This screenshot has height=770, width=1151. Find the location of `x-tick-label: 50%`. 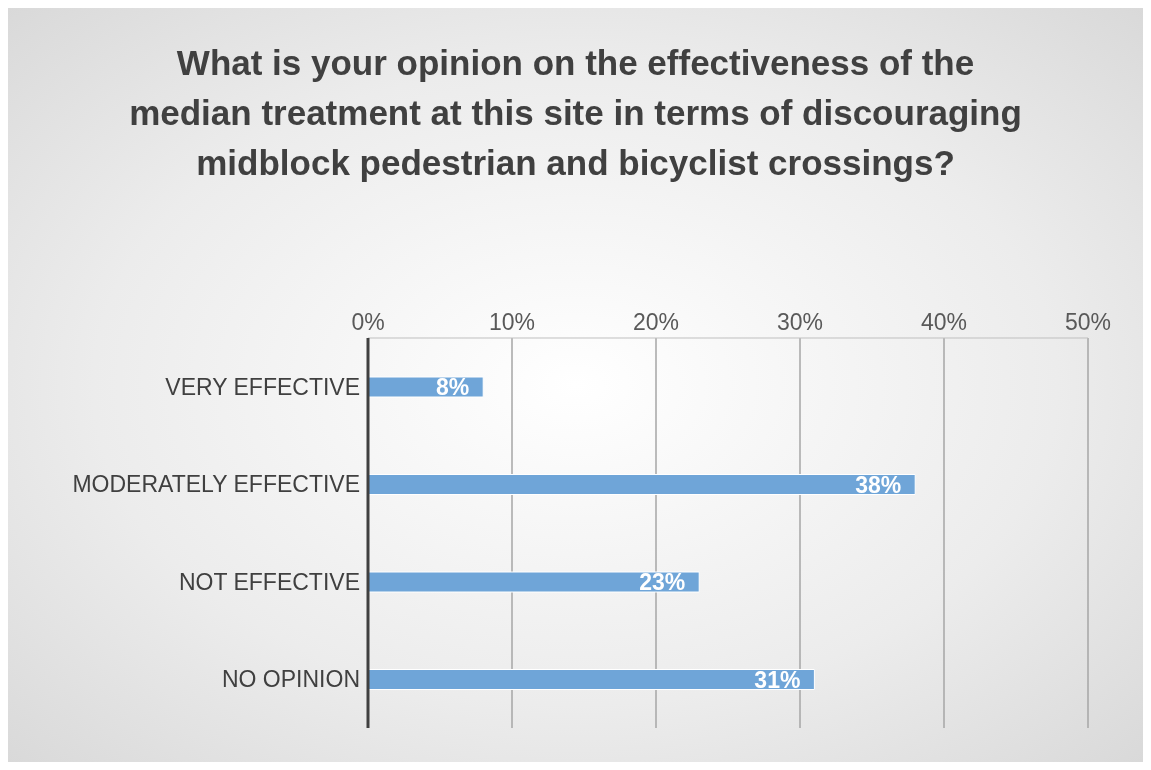

x-tick-label: 50% is located at coordinates (1088, 322).